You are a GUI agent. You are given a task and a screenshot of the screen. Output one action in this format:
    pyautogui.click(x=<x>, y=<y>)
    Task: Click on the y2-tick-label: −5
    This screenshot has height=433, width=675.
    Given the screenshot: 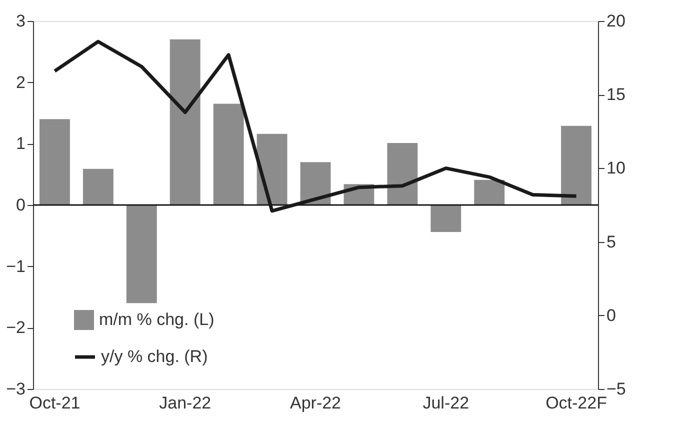 What is the action you would take?
    pyautogui.click(x=616, y=389)
    